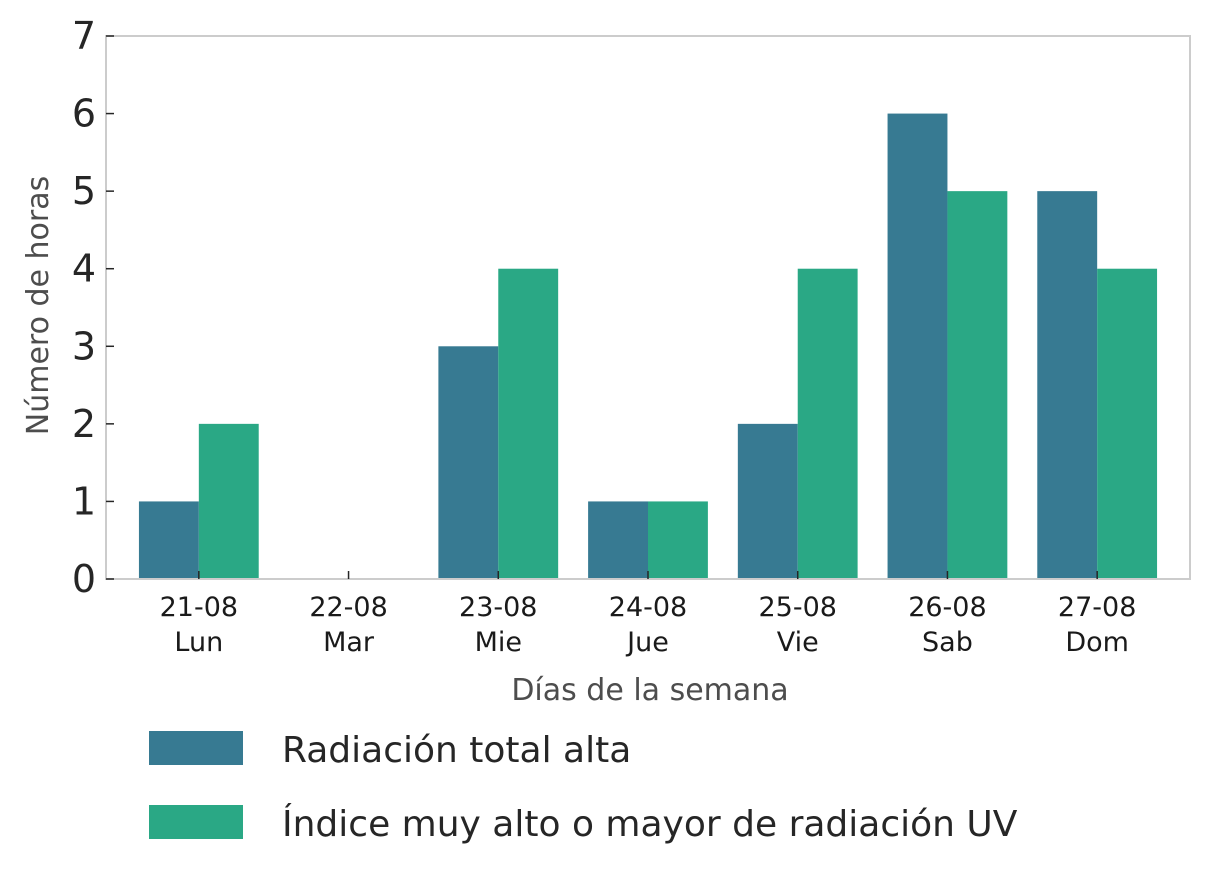 This screenshot has height=886, width=1209. Describe the element at coordinates (498, 625) in the screenshot. I see `x-tick-label-23-08: 23-08 Mie` at that location.